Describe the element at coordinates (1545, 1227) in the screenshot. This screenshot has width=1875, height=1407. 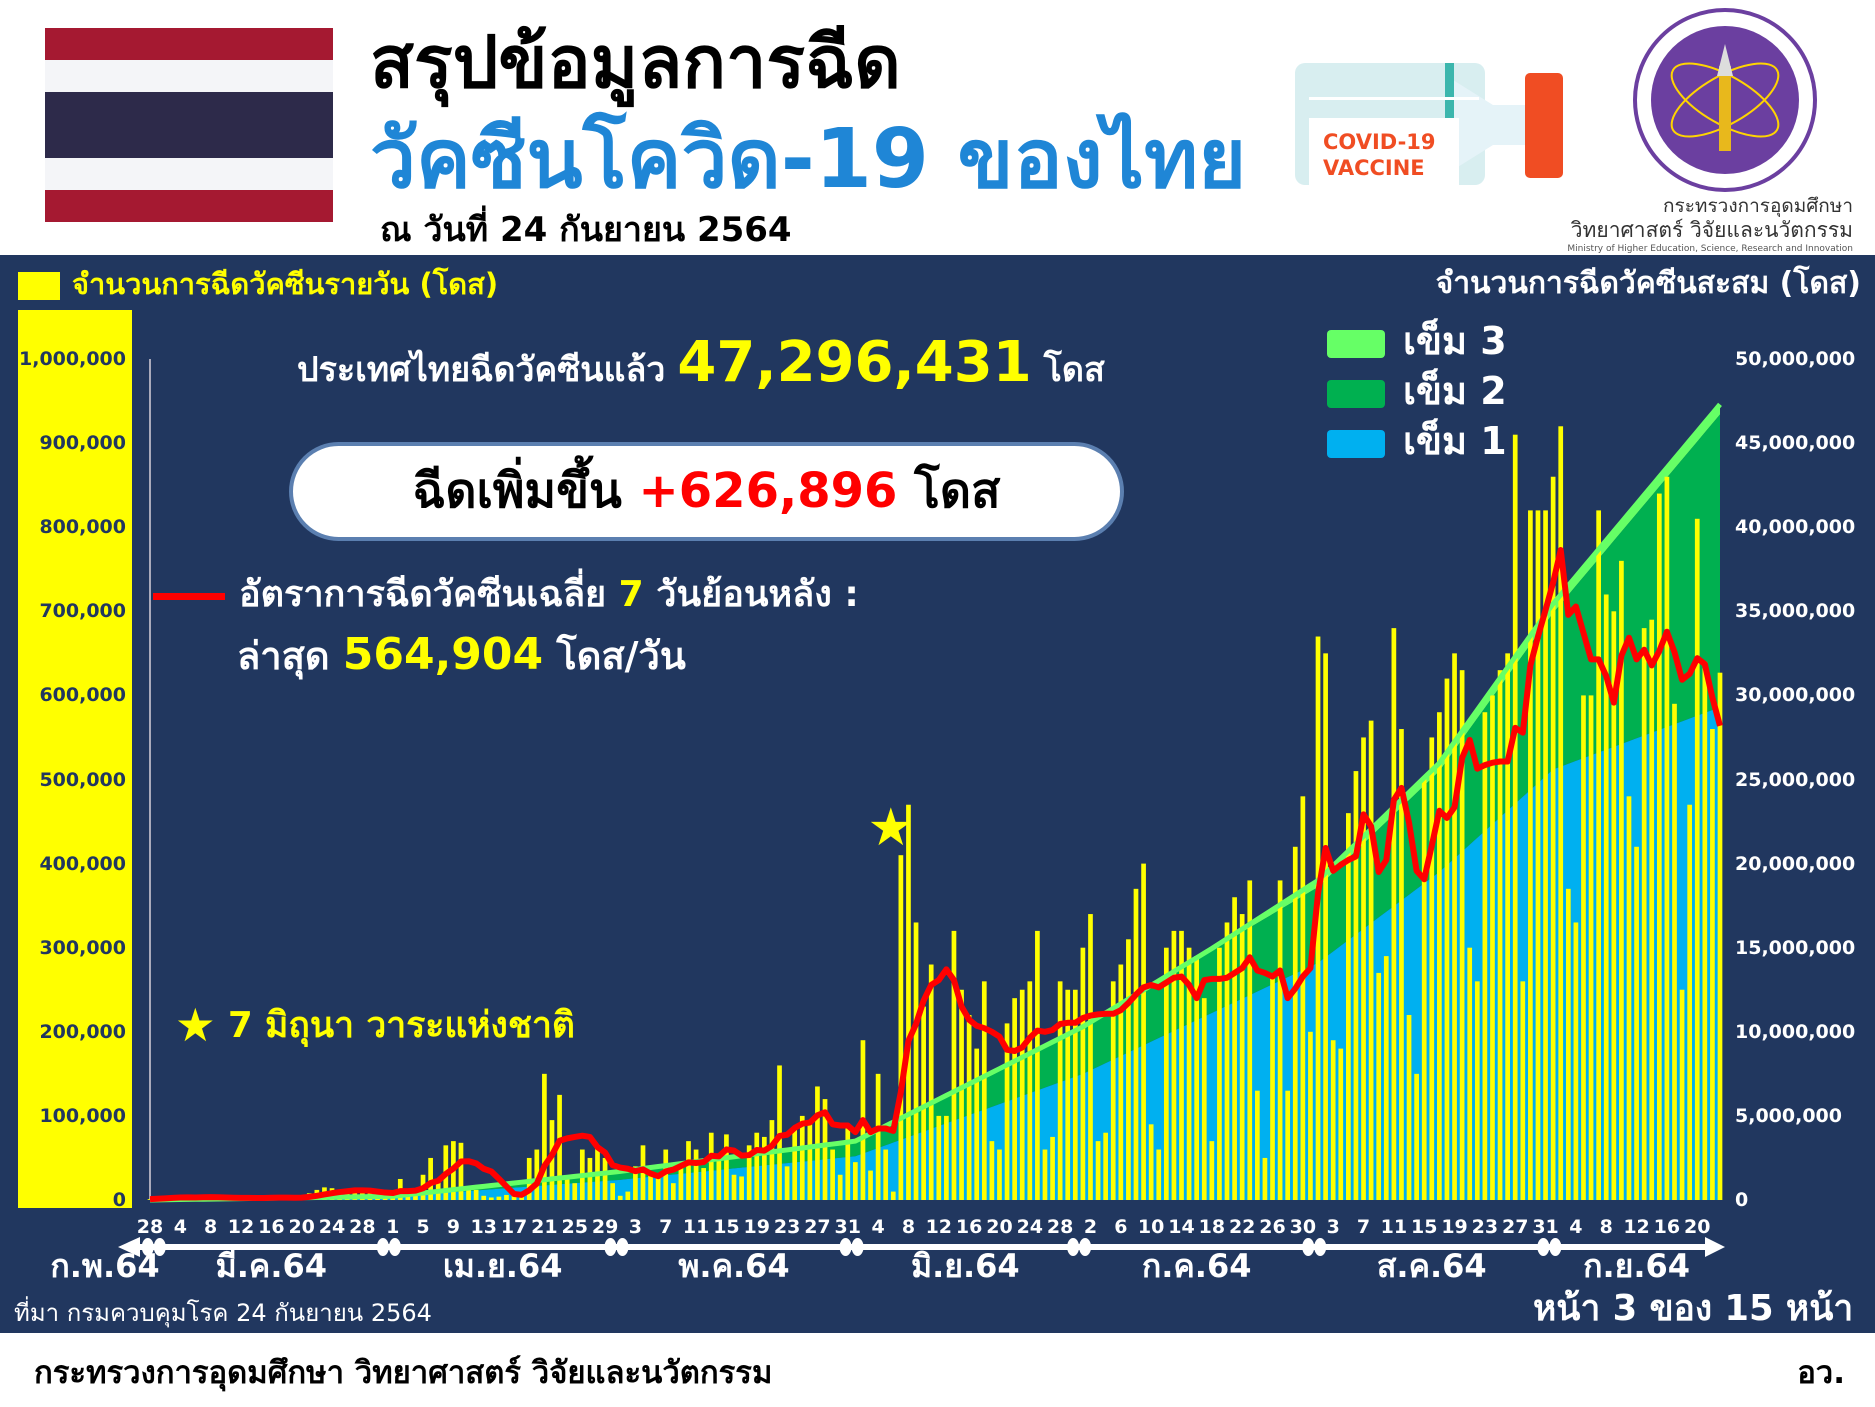
I see `x-tick-label: 31` at that location.